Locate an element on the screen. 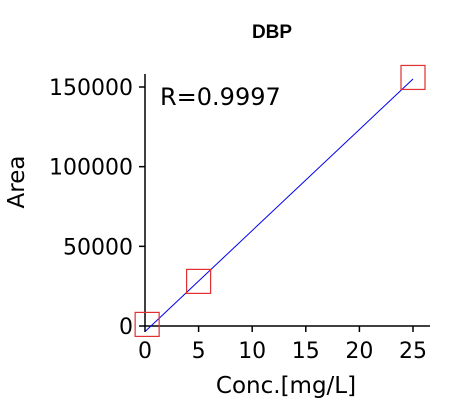 The image size is (450, 419). r-value-annotation: R=0.9997 is located at coordinates (220, 97).